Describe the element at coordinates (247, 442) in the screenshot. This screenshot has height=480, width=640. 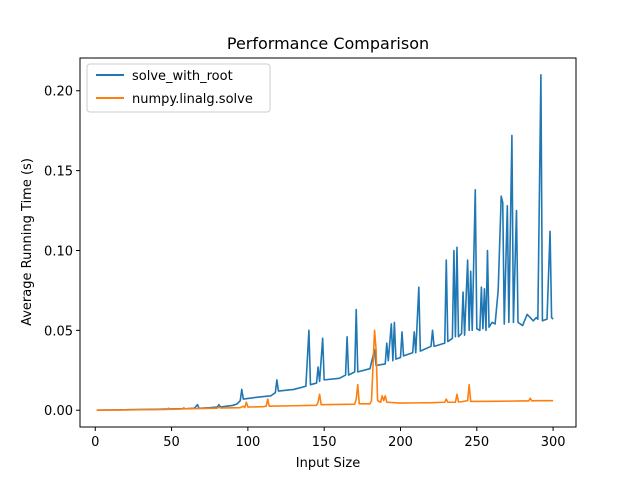
I see `x-tick-label: 100` at that location.